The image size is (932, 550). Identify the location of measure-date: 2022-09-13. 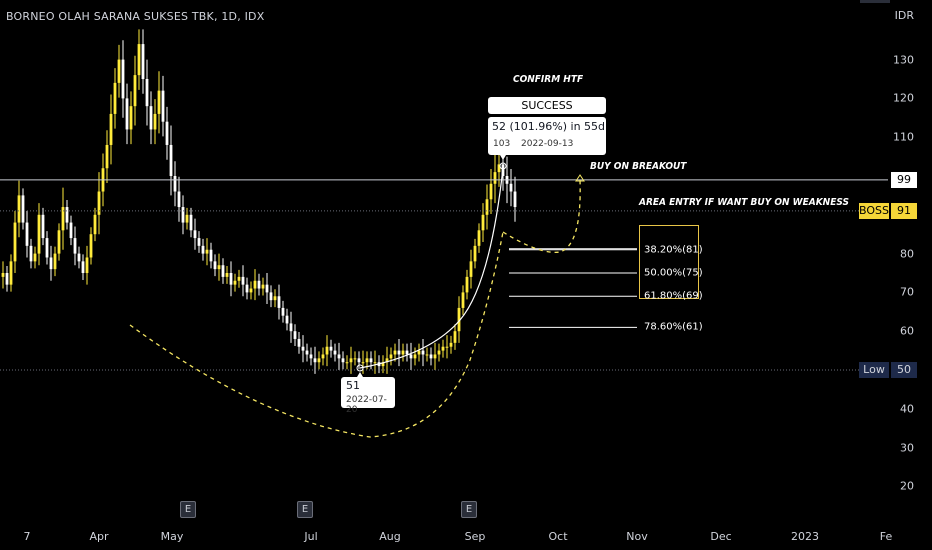
(547, 144).